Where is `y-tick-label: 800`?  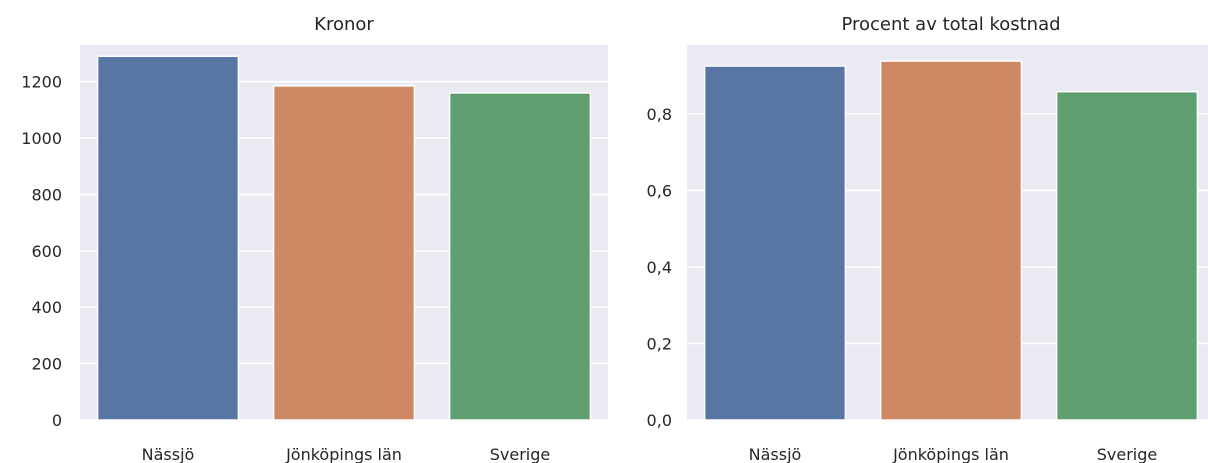
y-tick-label: 800 is located at coordinates (46, 194).